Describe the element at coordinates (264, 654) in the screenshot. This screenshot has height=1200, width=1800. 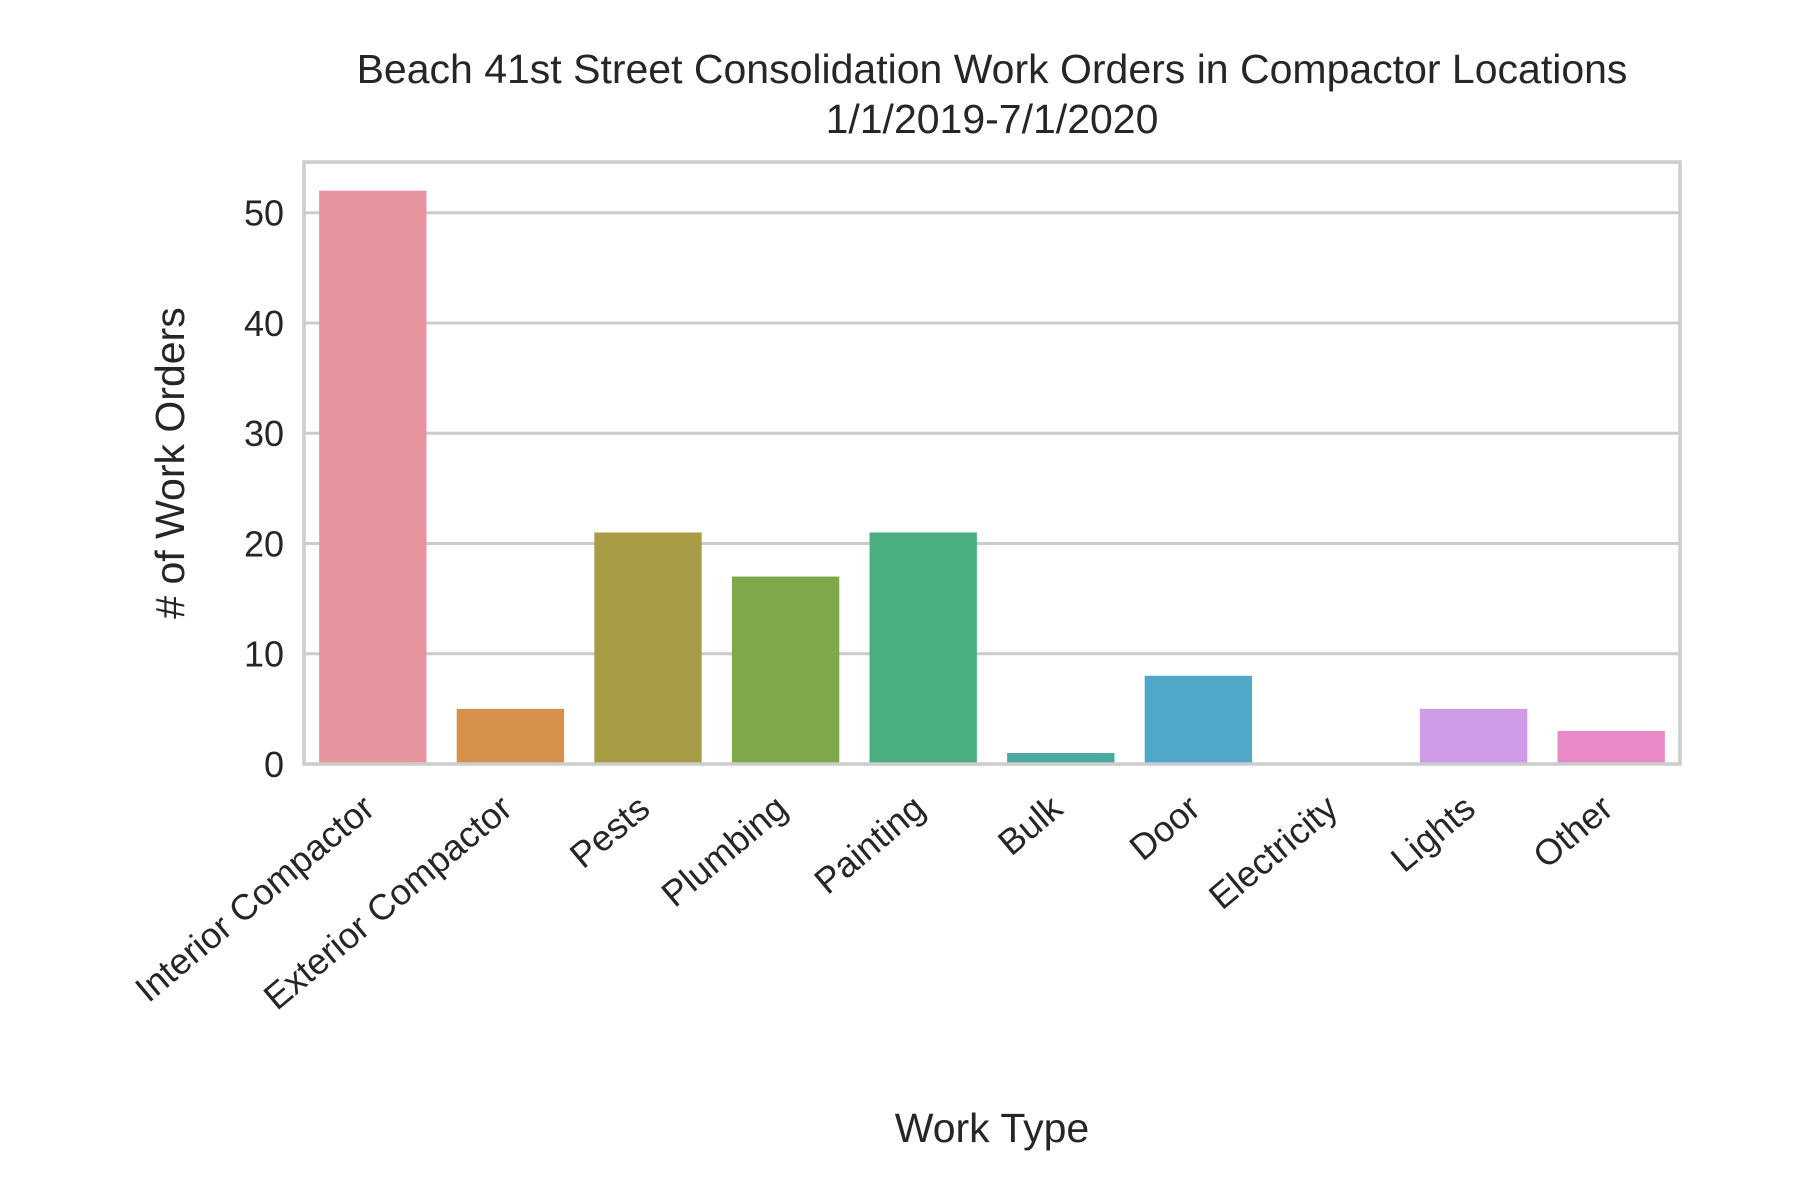
I see `y-tick-label: 10` at that location.